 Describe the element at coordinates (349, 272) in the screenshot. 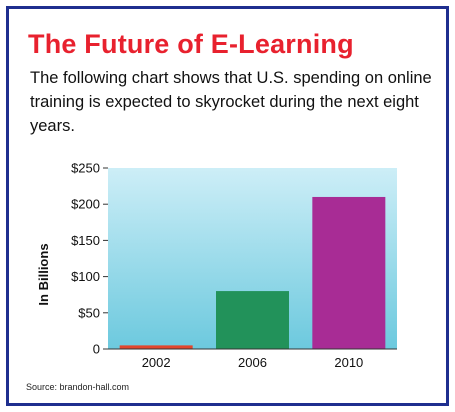

I see `bar-2010` at that location.